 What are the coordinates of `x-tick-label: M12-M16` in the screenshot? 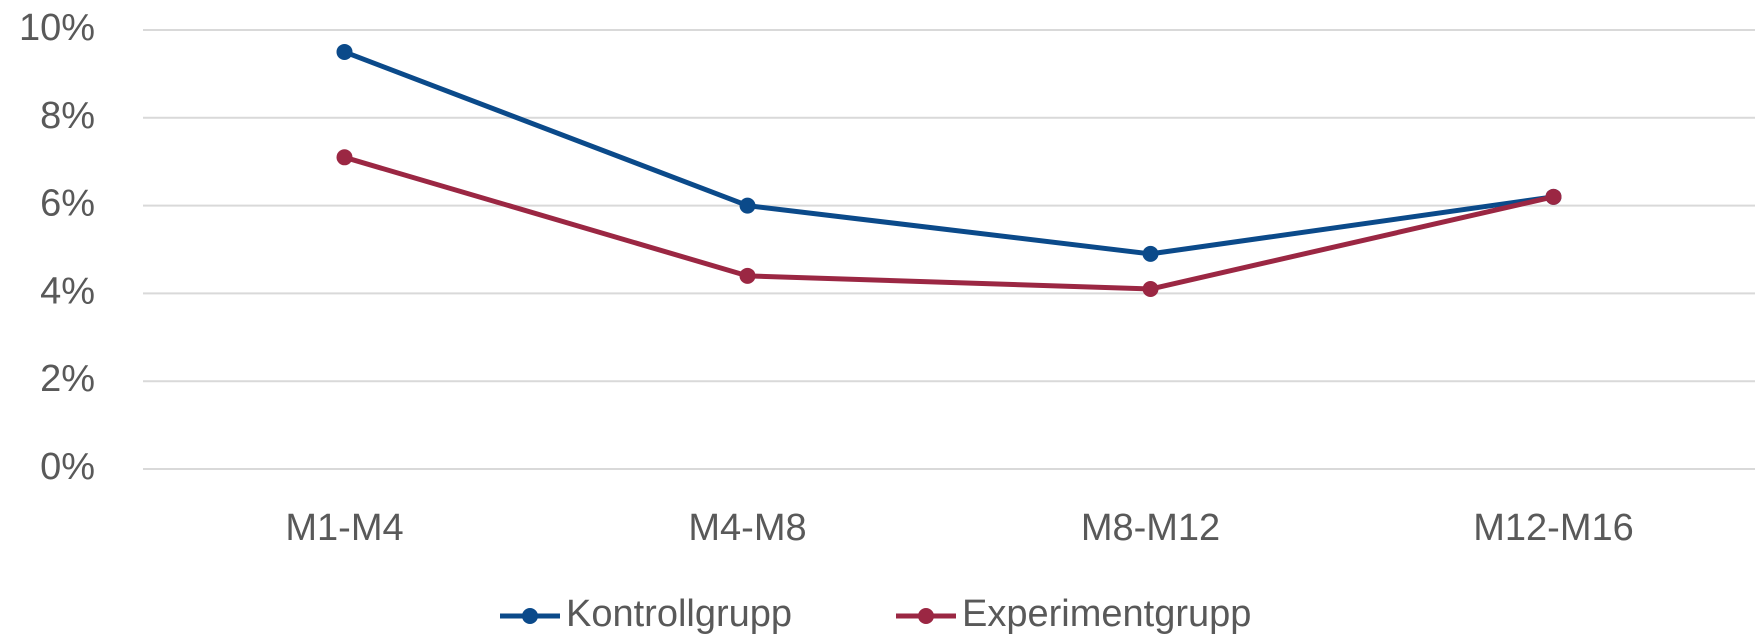 It's located at (1553, 528).